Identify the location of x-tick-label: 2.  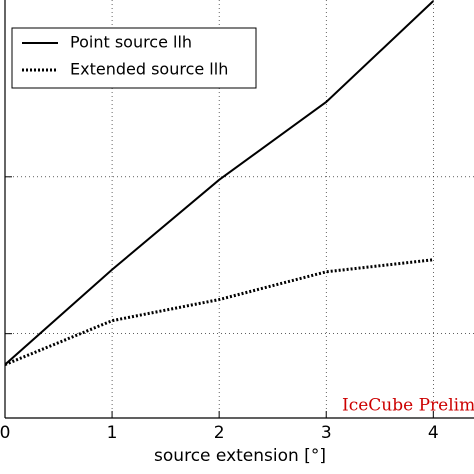
(219, 433).